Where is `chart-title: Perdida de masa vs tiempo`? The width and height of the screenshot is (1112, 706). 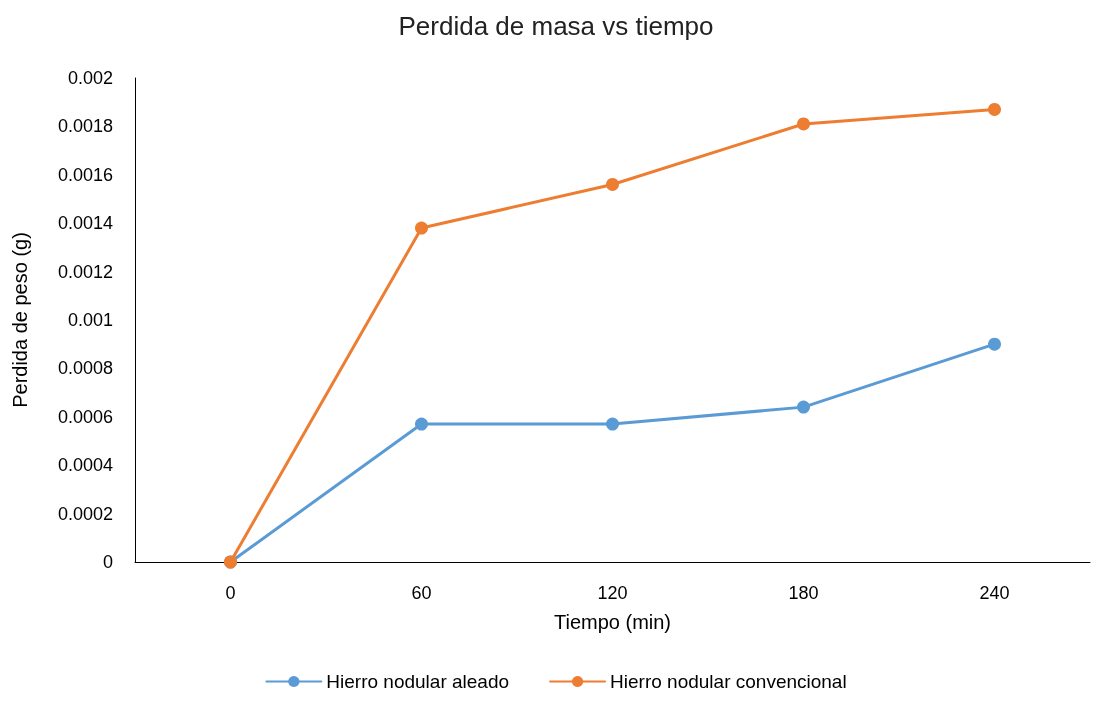
chart-title: Perdida de masa vs tiempo is located at coordinates (556, 26).